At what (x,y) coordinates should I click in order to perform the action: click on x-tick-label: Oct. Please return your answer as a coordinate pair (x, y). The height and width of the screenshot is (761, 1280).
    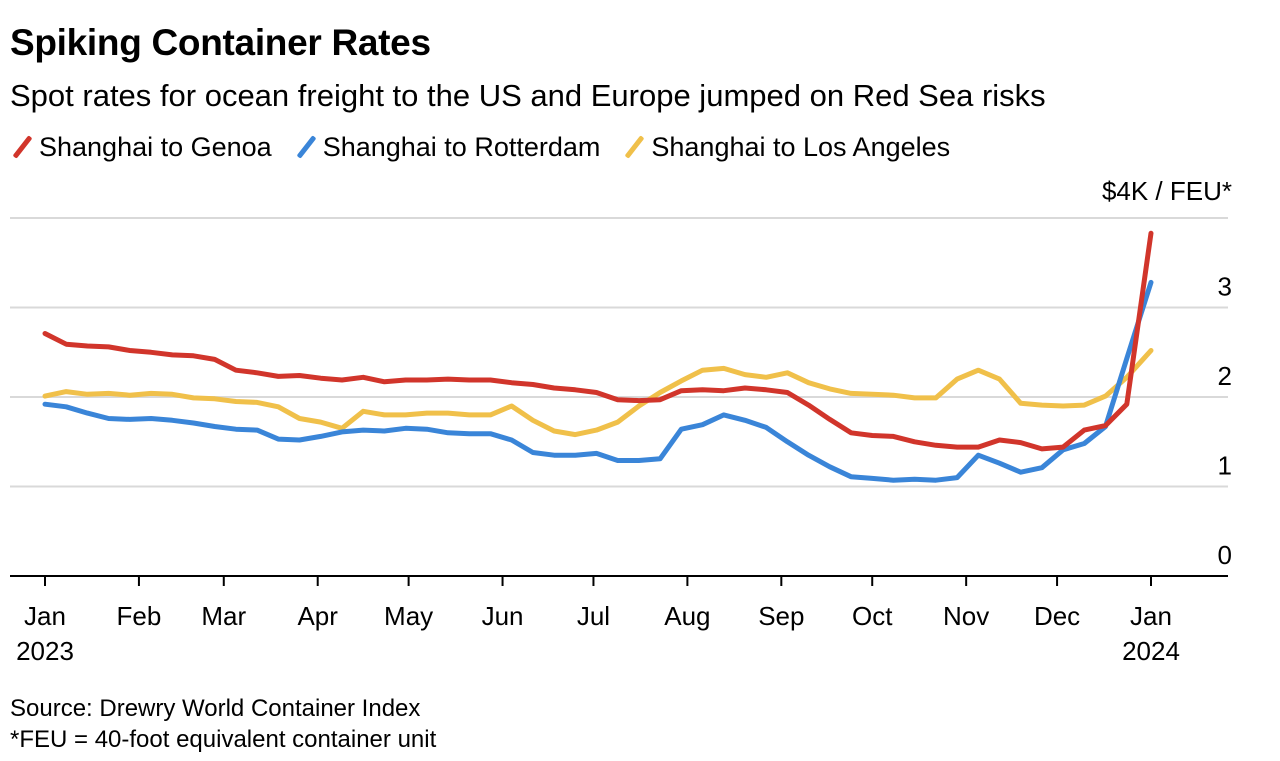
    Looking at the image, I should click on (872, 616).